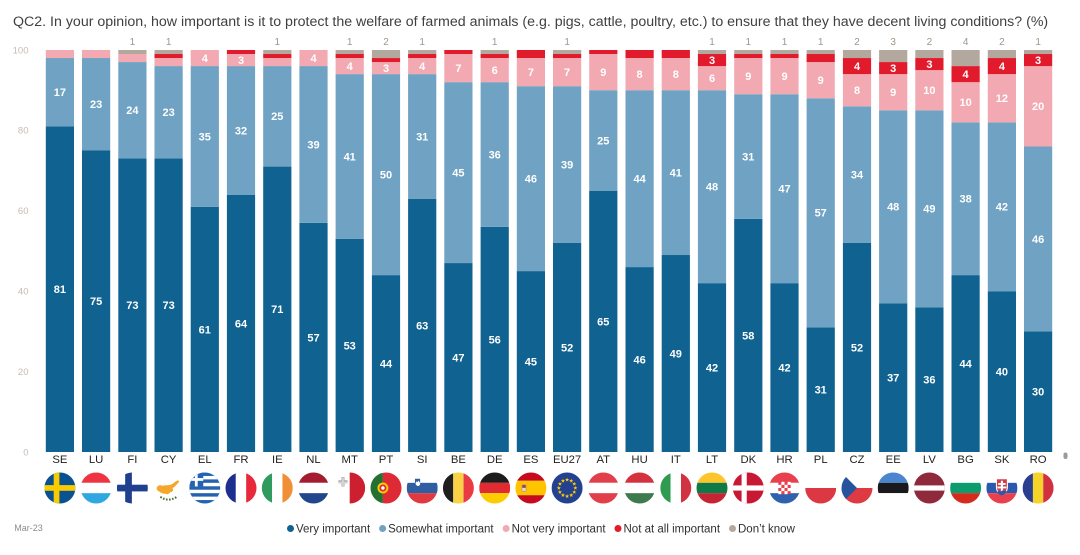 This screenshot has width=1080, height=555. Describe the element at coordinates (603, 460) in the screenshot. I see `svg-text: AT` at that location.